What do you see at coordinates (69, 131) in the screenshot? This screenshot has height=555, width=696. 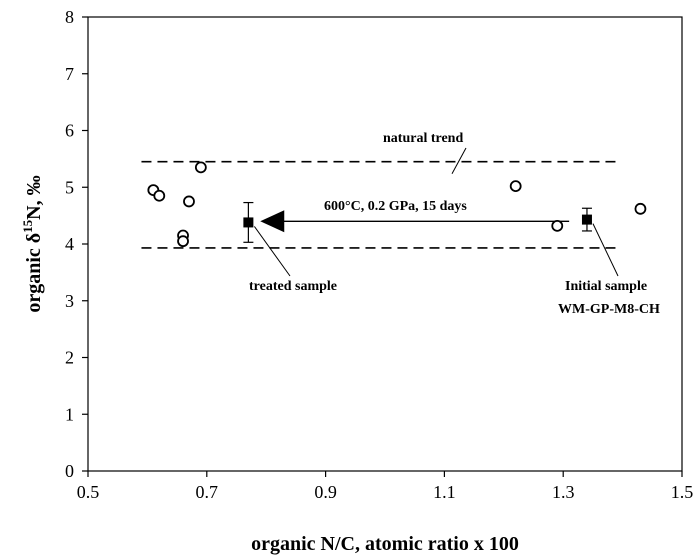 I see `y-tick-label: 6` at bounding box center [69, 131].